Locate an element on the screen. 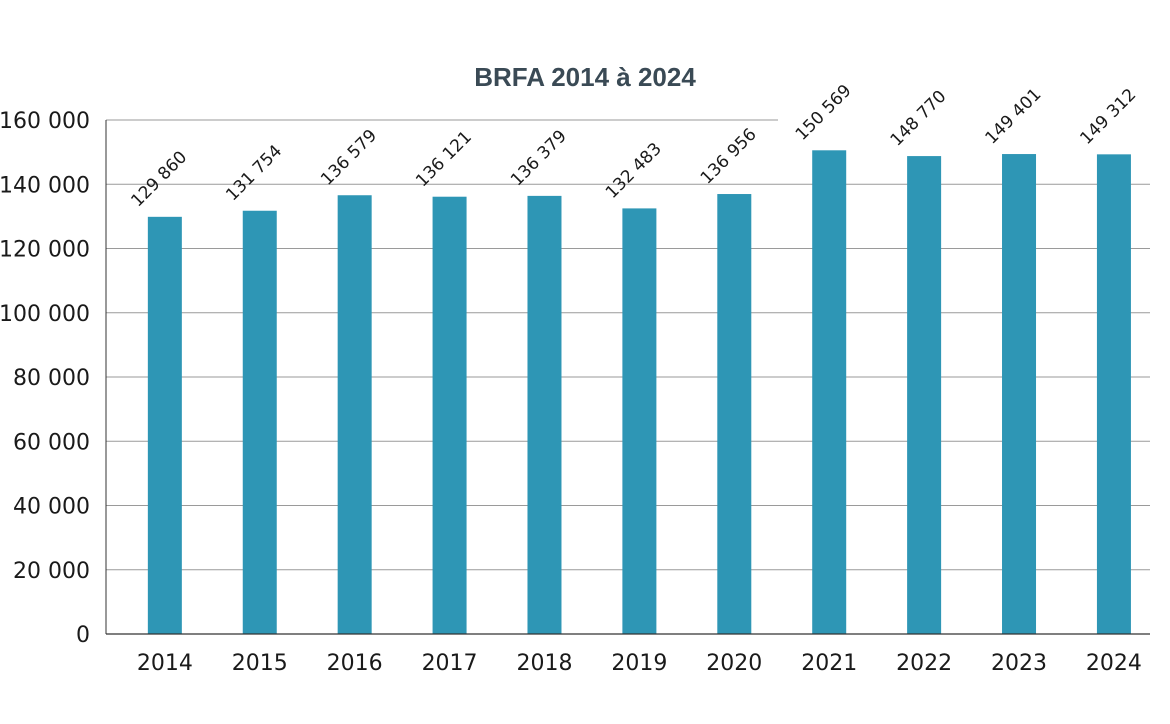 The width and height of the screenshot is (1170, 724). bar-2017 is located at coordinates (449, 415).